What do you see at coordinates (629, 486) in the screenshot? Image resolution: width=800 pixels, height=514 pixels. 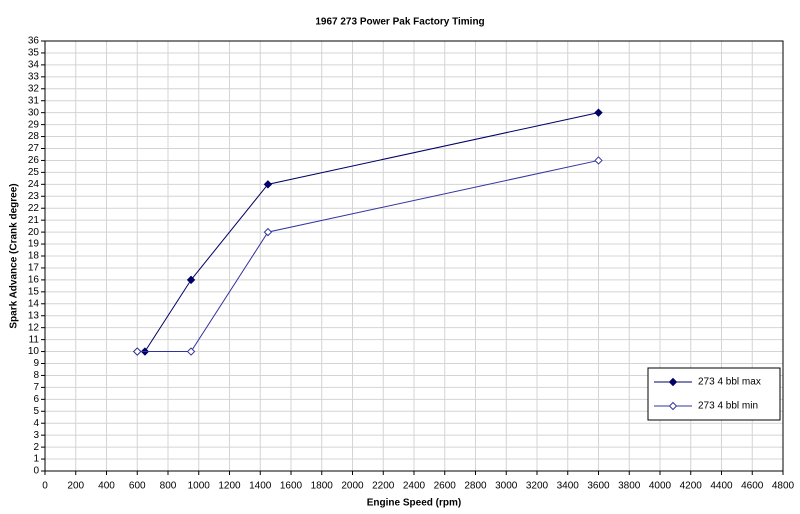 I see `x-tick-label: 3800` at bounding box center [629, 486].